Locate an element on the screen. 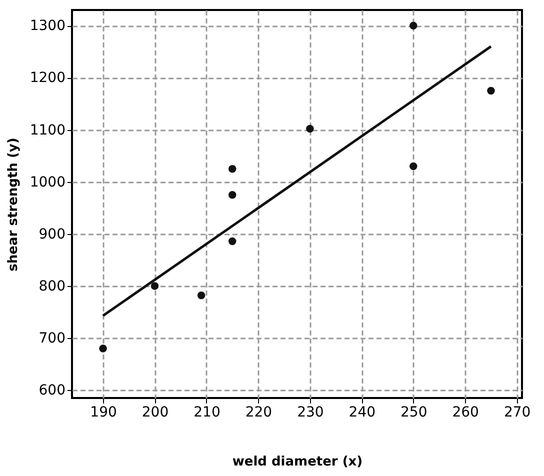  y-tick-label: 700 is located at coordinates (52, 338).